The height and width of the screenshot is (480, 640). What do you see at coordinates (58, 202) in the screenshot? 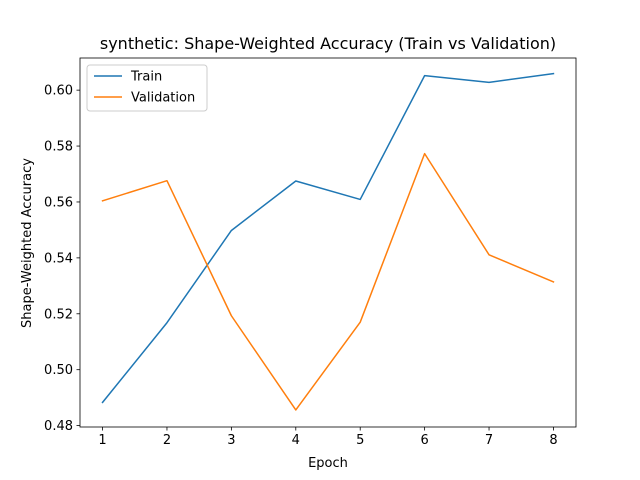
I see `y-tick-label: 0.56` at bounding box center [58, 202].